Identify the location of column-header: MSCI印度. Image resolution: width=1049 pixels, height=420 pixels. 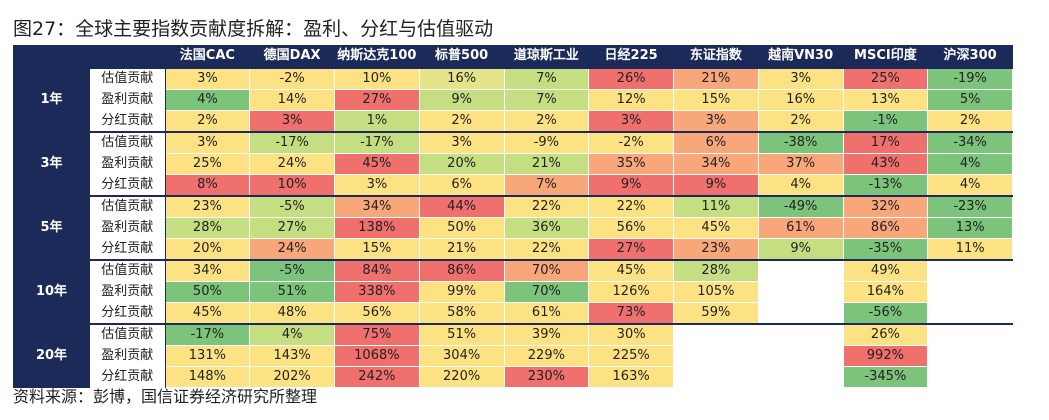
(885, 56).